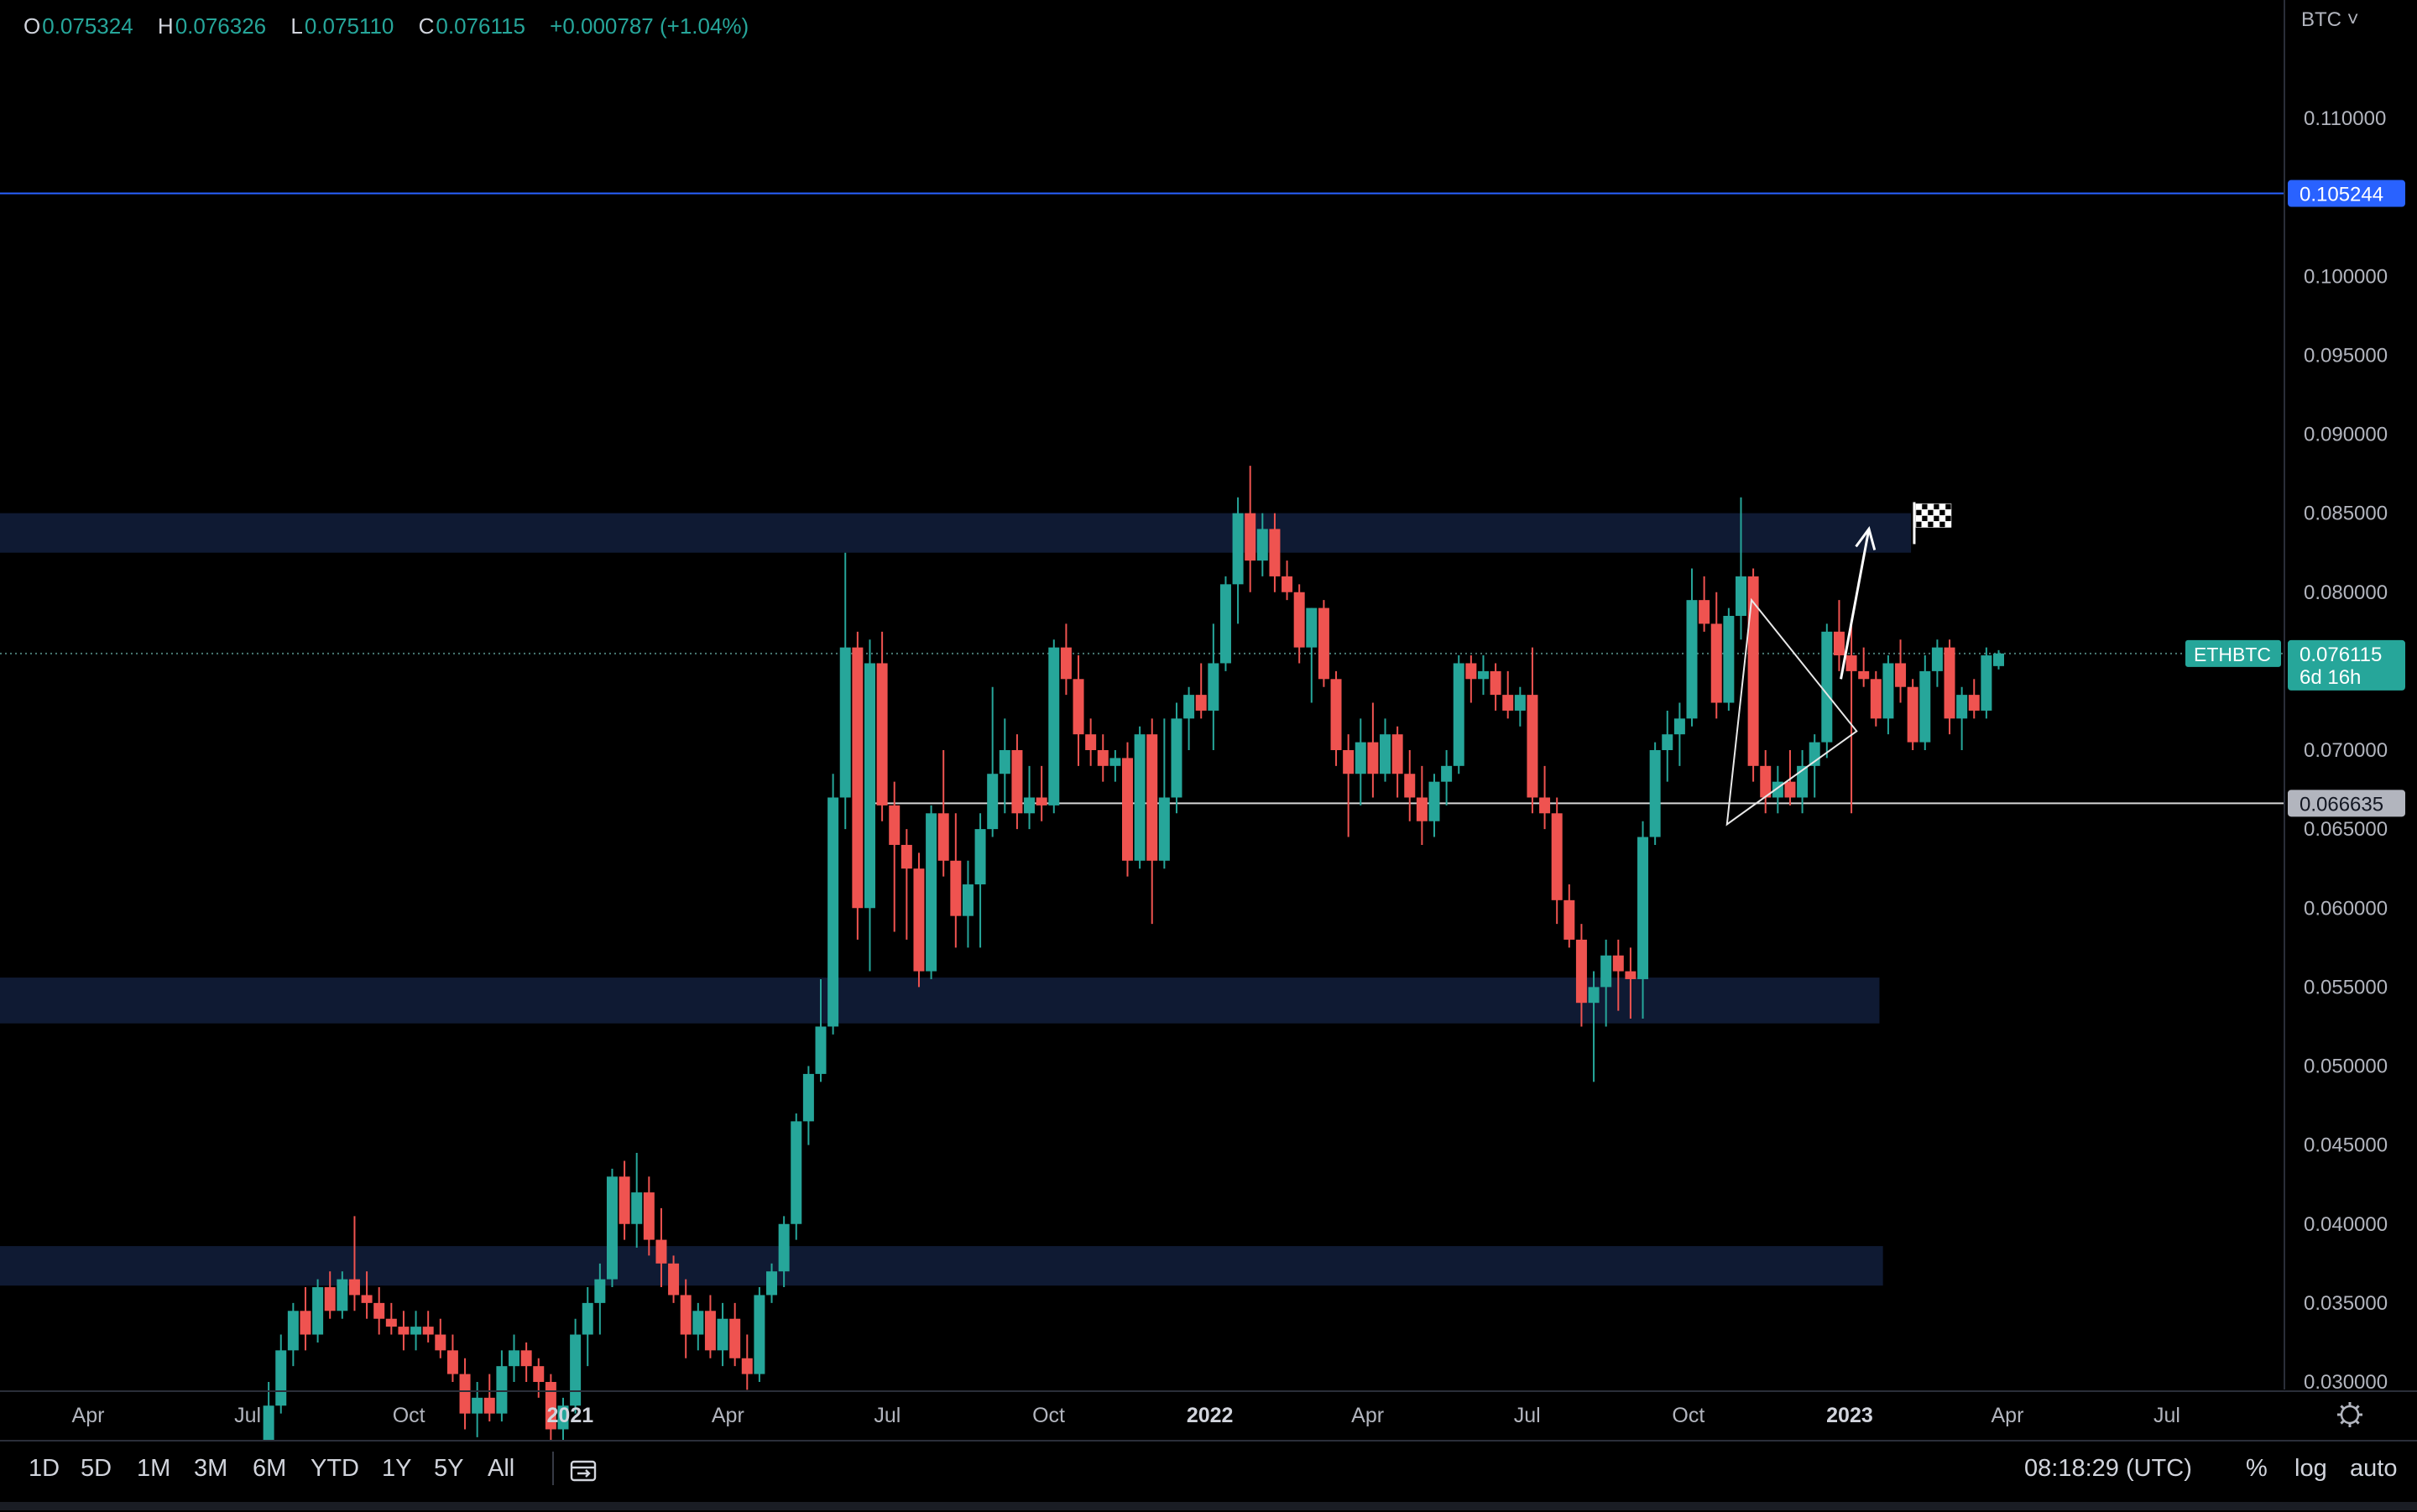  What do you see at coordinates (2257, 1468) in the screenshot?
I see `percent-scale-toggle: %` at bounding box center [2257, 1468].